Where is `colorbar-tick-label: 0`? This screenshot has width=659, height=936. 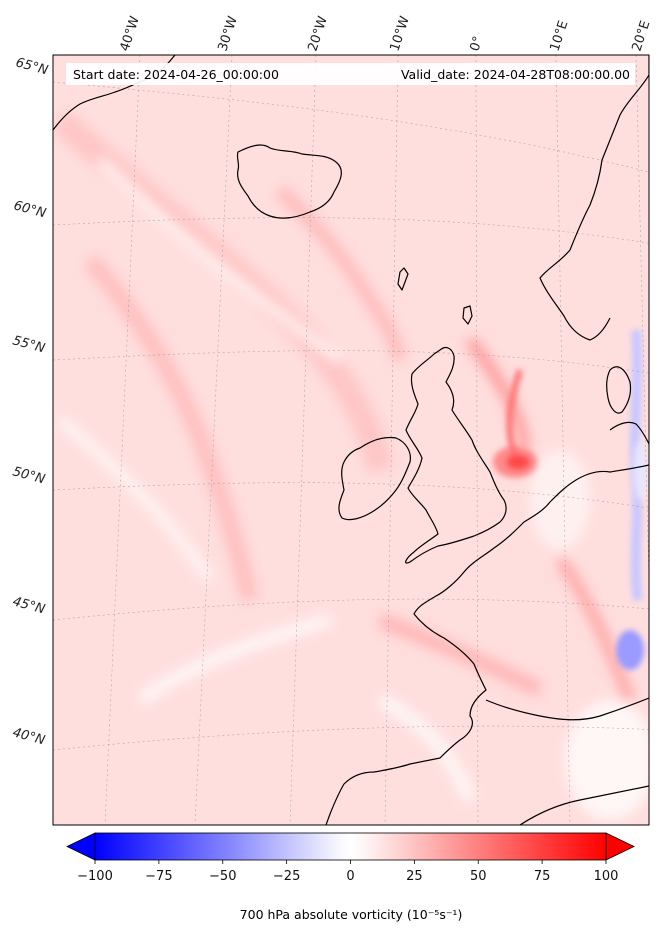
colorbar-tick-label: 0 is located at coordinates (350, 876).